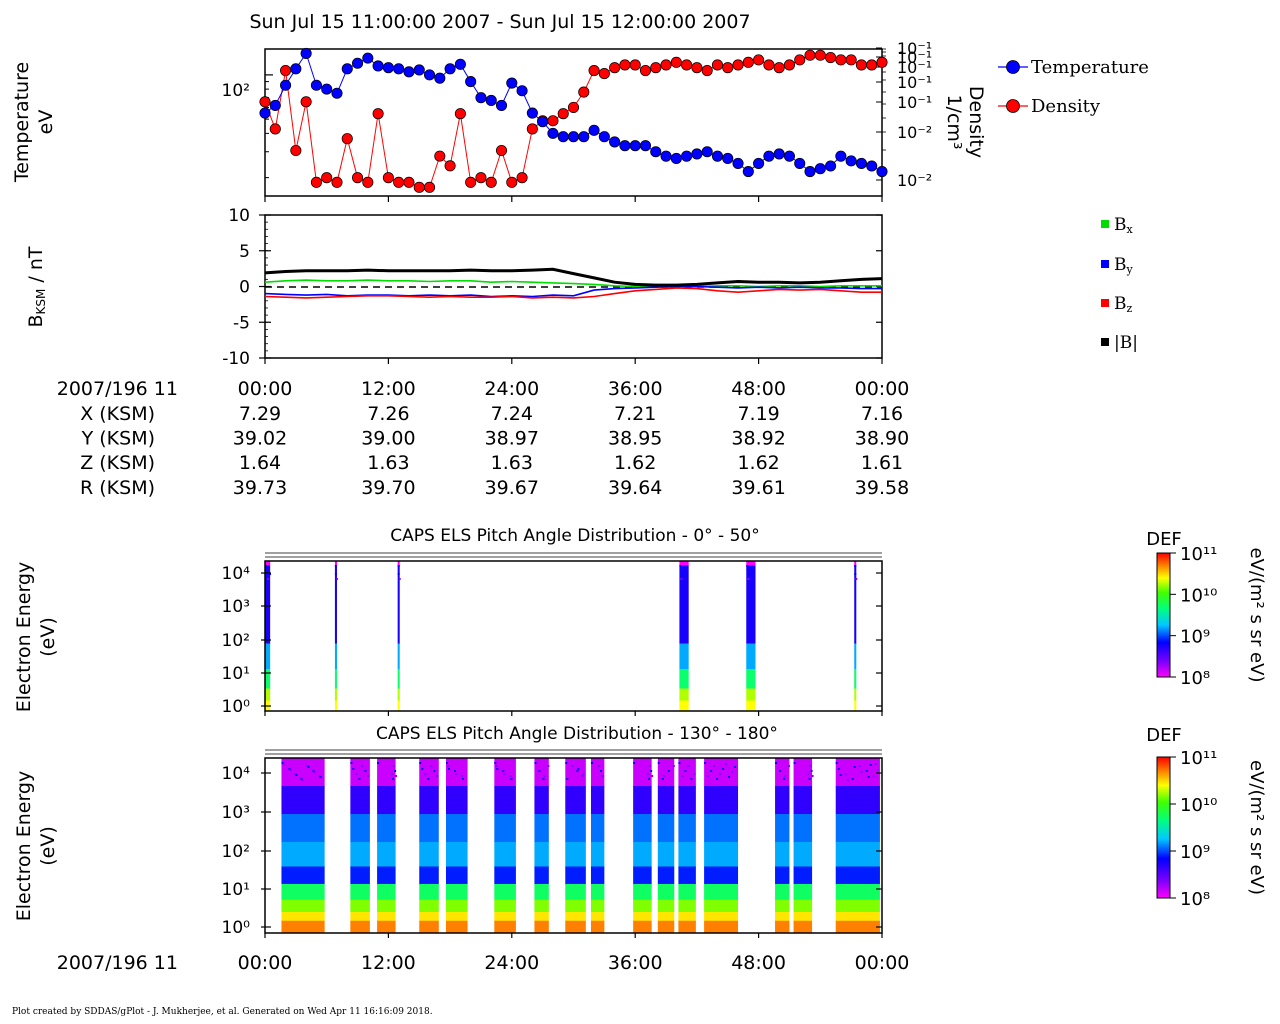  Describe the element at coordinates (1256, 827) in the screenshot. I see `colorbar-unit: eV/(m² s sr eV)` at that location.